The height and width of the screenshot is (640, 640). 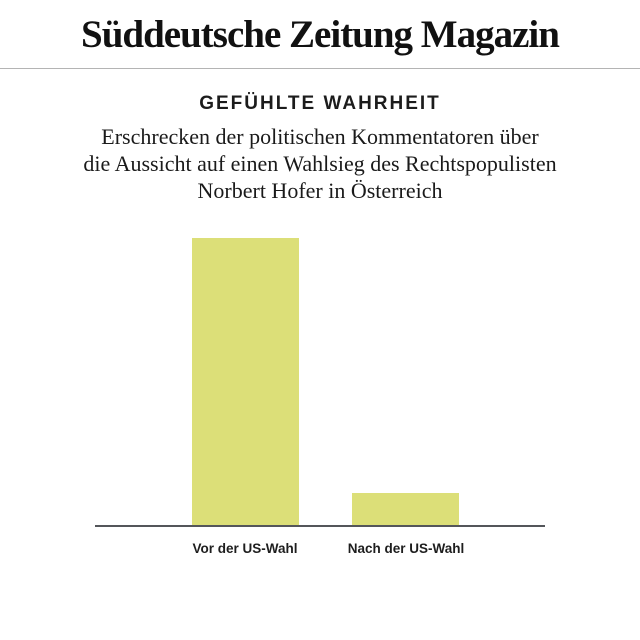 I want to click on header-divider, so click(x=320, y=68).